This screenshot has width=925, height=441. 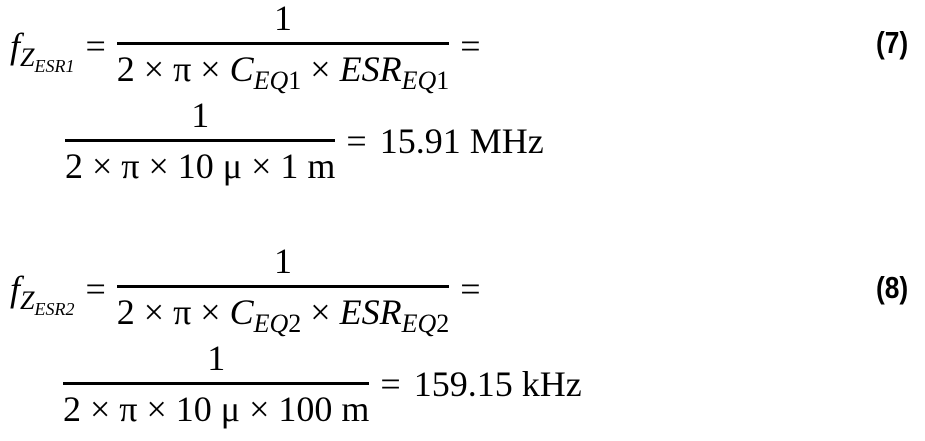 I want to click on fraction-denominator: 2 × π × 10 μ × 100 m, so click(x=216, y=409).